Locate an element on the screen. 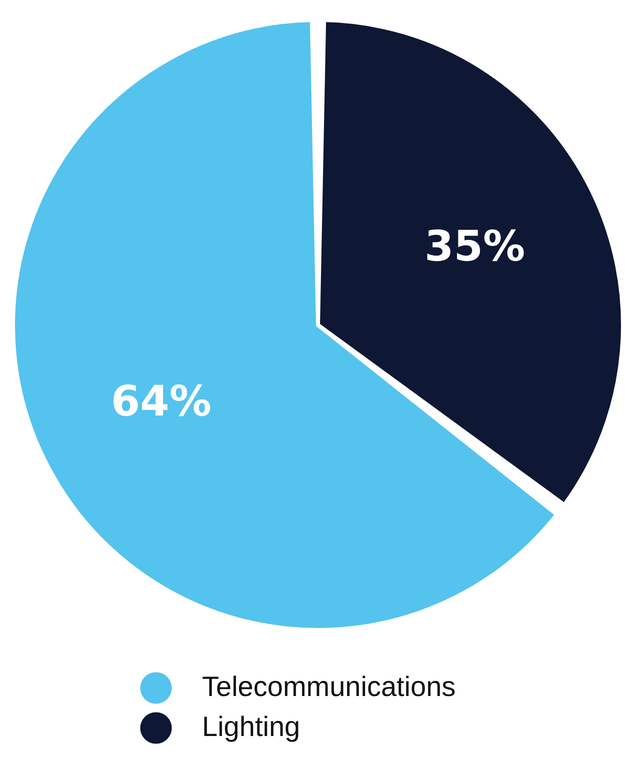 The height and width of the screenshot is (770, 636). legend-label: Lighting is located at coordinates (251, 726).